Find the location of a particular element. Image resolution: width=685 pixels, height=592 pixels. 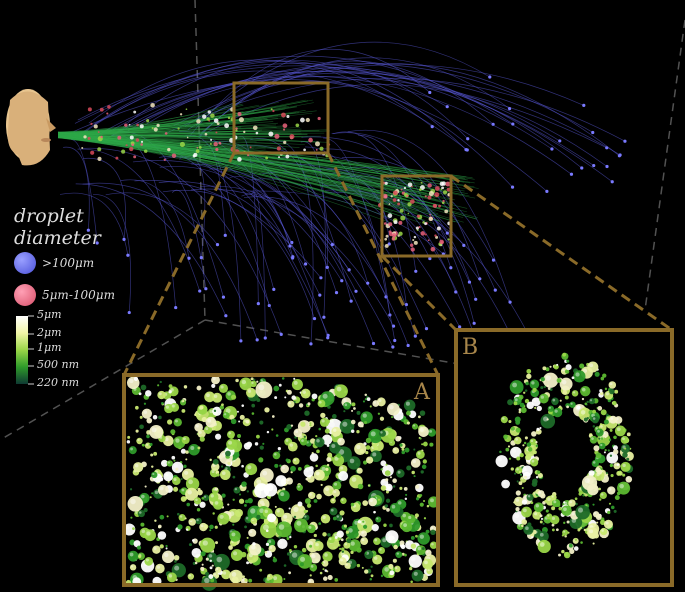

panel-b-label: B is located at coordinates (470, 347).